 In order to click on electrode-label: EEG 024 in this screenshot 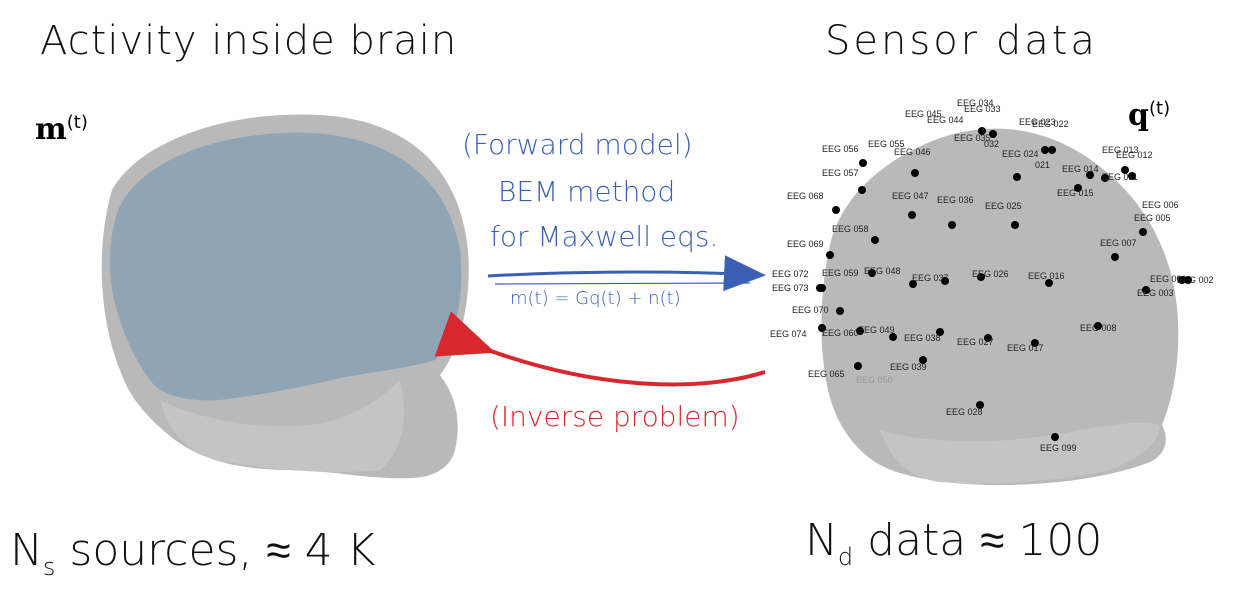, I will do `click(1020, 154)`.